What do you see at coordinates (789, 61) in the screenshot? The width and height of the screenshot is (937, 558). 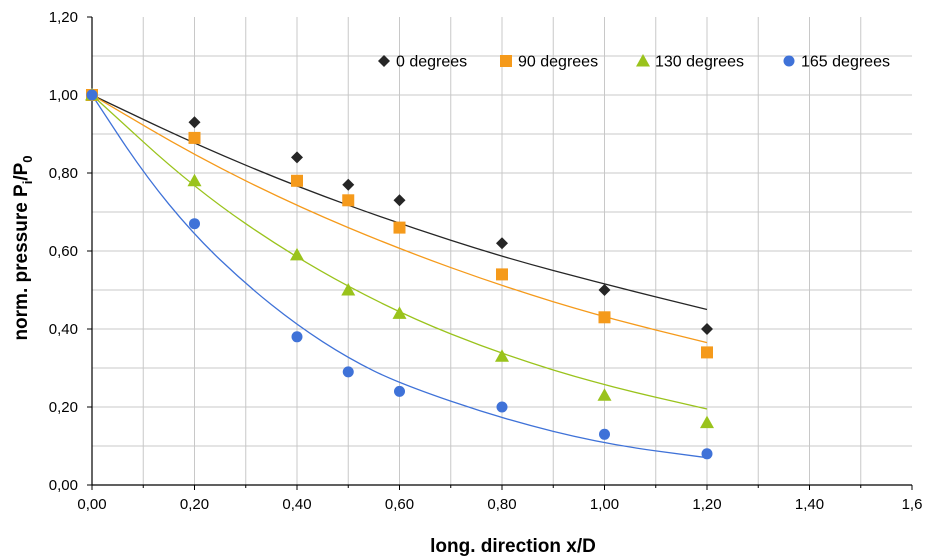 I see `legend-marker-165-degrees` at bounding box center [789, 61].